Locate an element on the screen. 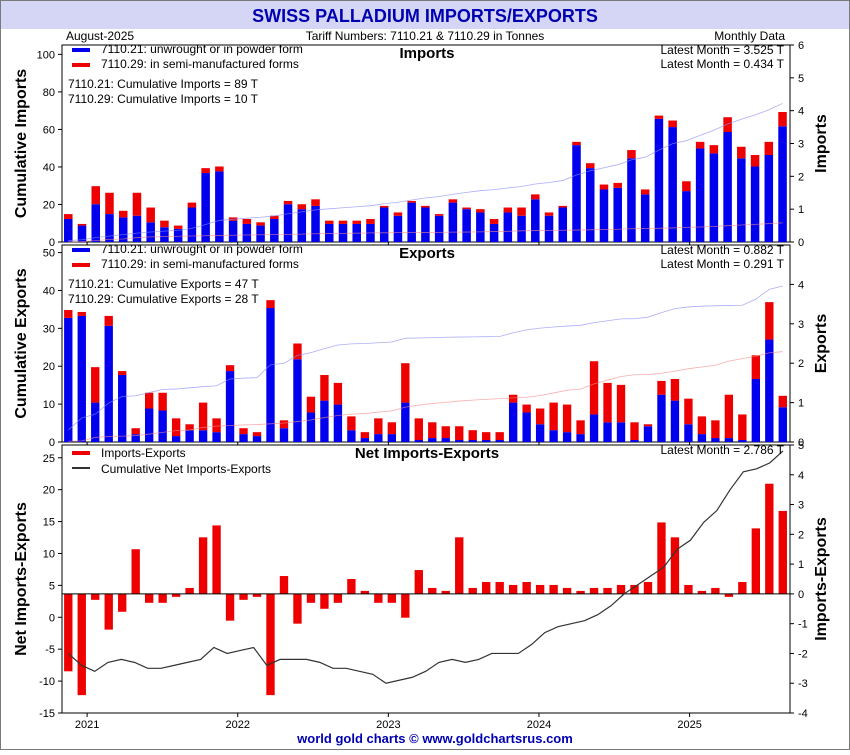  y-axis-label-right: Imports is located at coordinates (821, 143).